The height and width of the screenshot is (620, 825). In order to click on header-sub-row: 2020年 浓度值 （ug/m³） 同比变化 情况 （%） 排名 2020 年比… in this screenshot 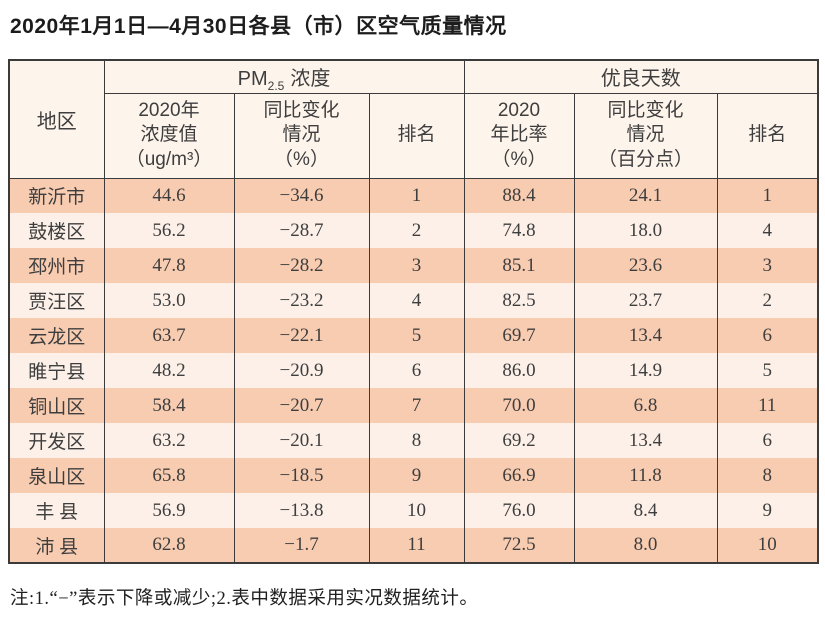, I will do `click(414, 136)`.